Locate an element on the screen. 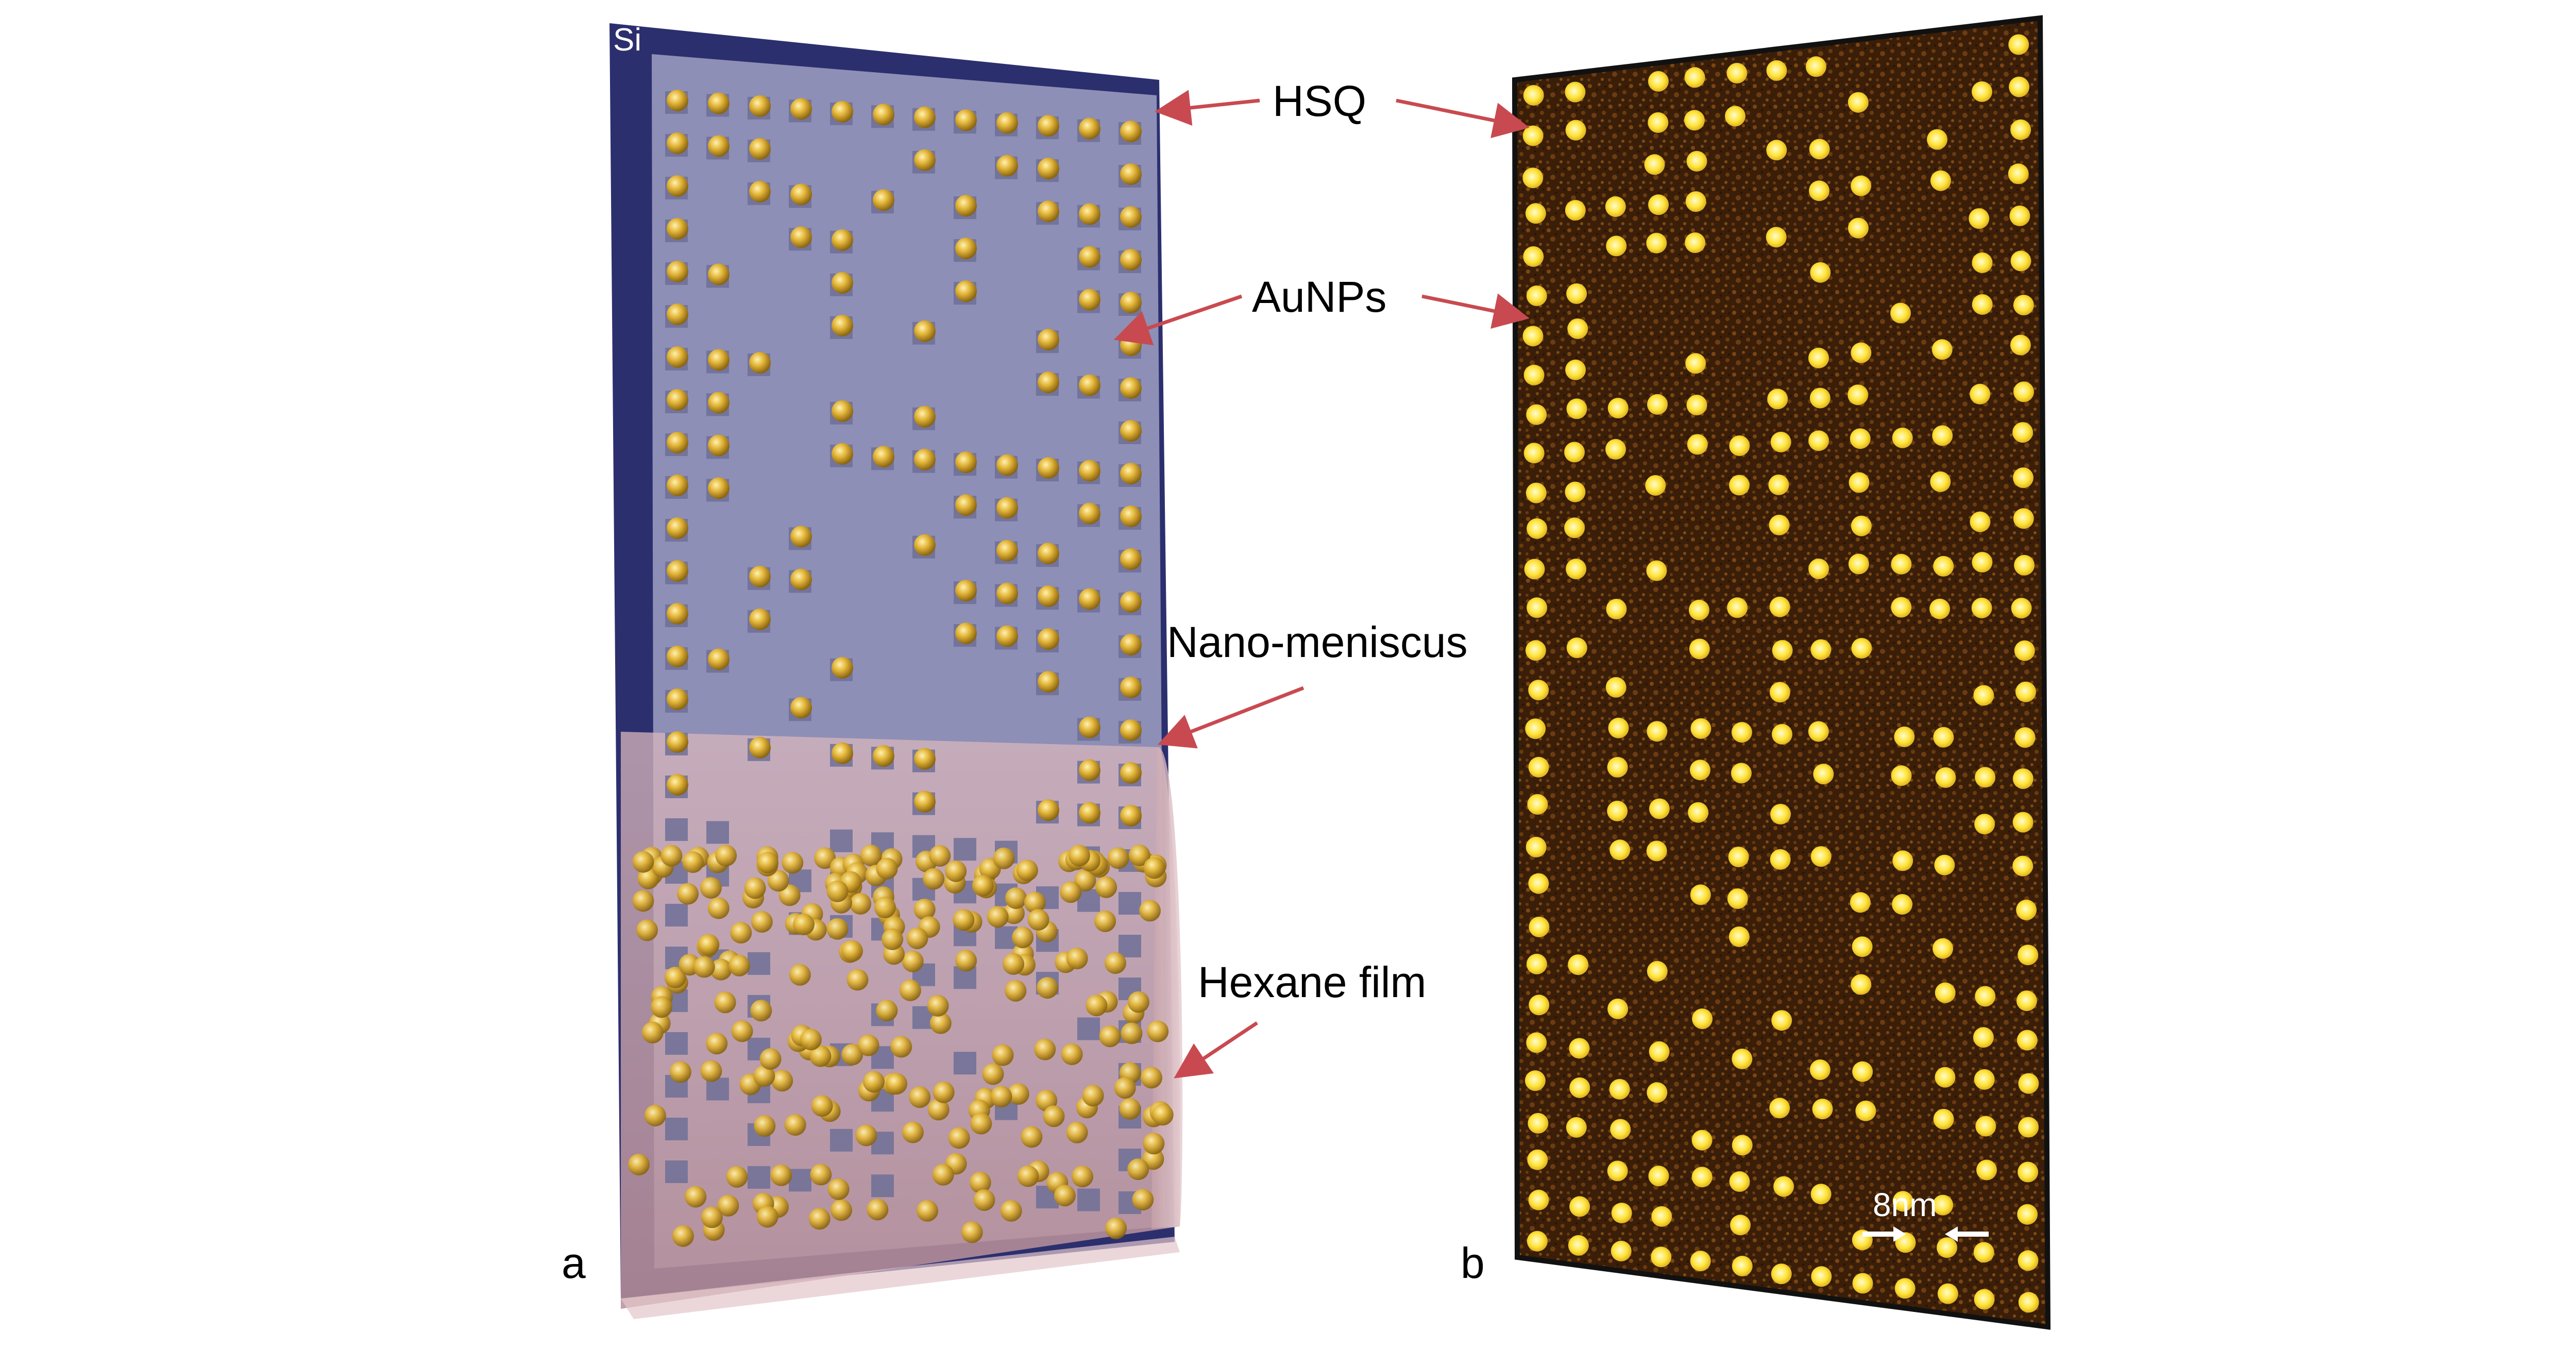  aunps-leader-b is located at coordinates (1475, 311).